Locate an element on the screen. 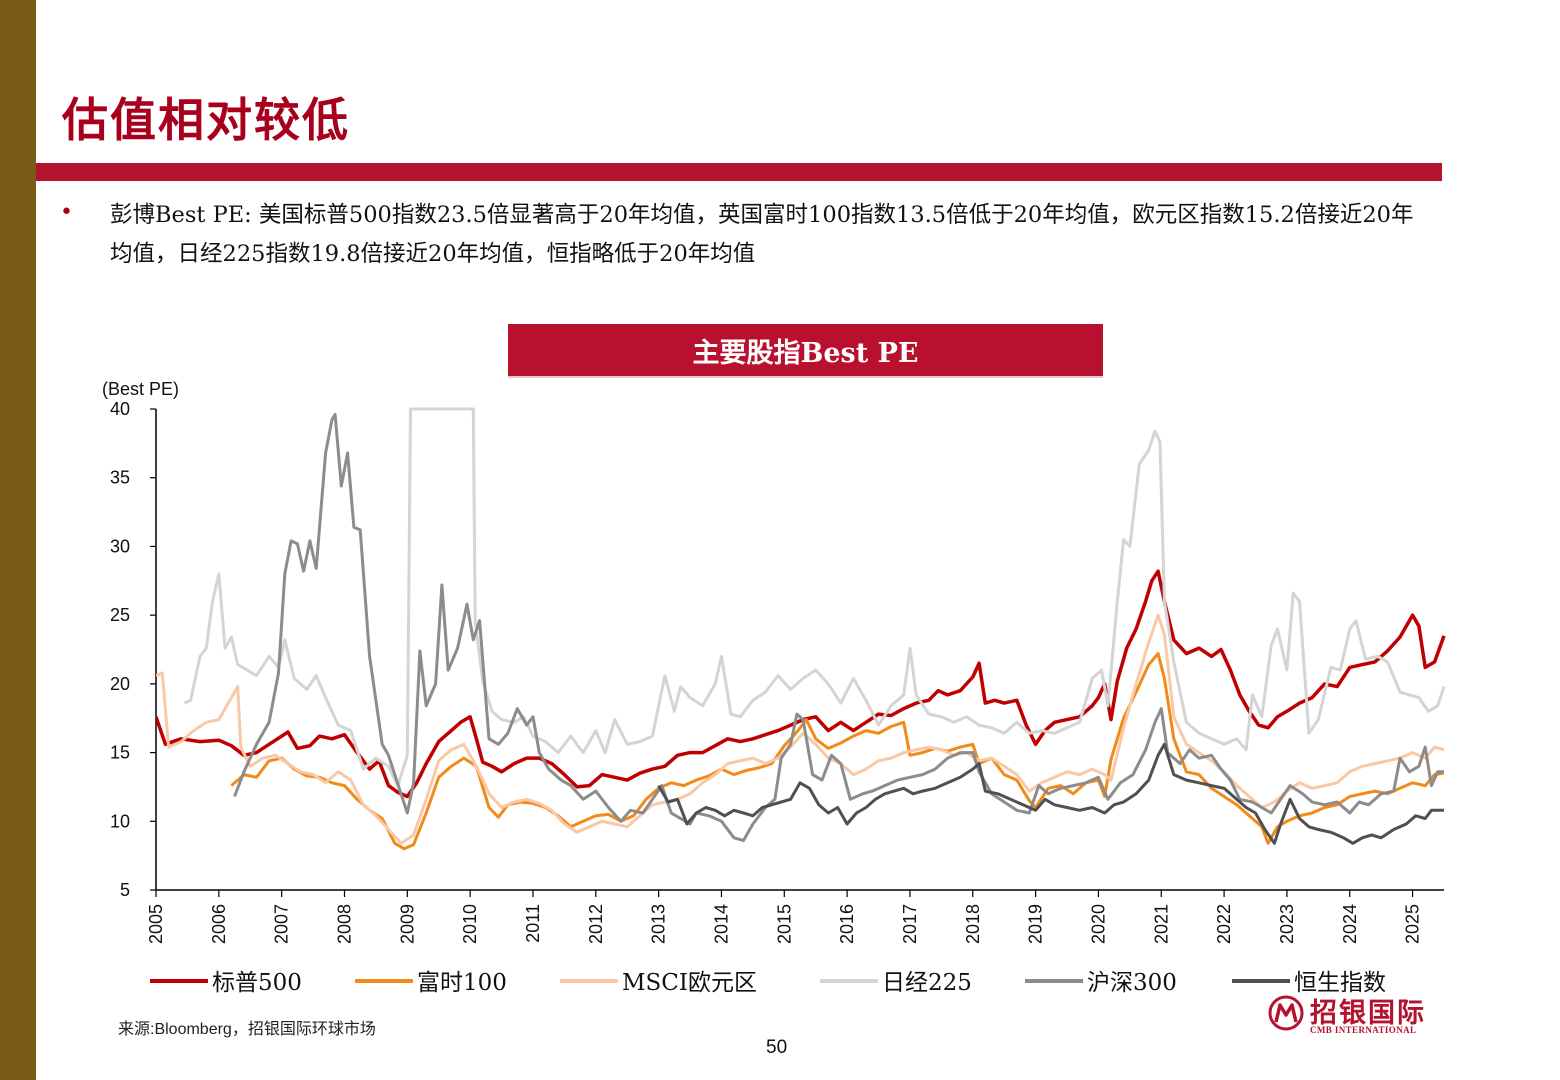 Image resolution: width=1560 pixels, height=1080 pixels. legend-label: 标普500 is located at coordinates (257, 983).